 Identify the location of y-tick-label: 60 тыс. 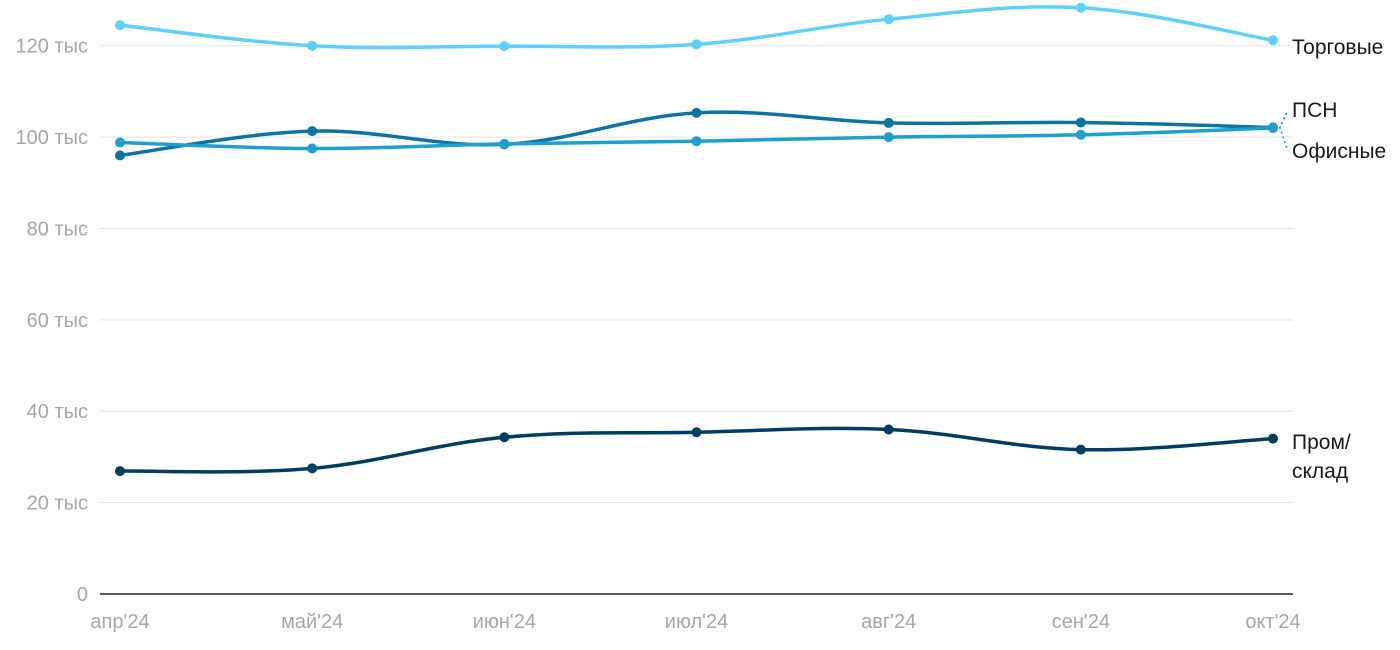
(57, 321).